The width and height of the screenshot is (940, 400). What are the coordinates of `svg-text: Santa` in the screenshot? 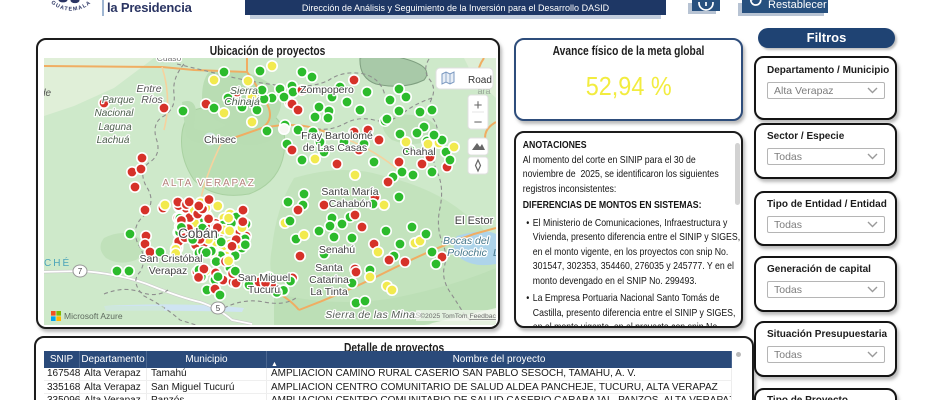 It's located at (329, 268).